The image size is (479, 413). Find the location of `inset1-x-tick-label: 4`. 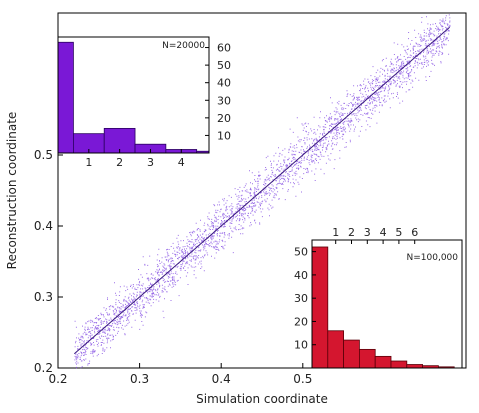

inset1-x-tick-label: 4 is located at coordinates (181, 162).